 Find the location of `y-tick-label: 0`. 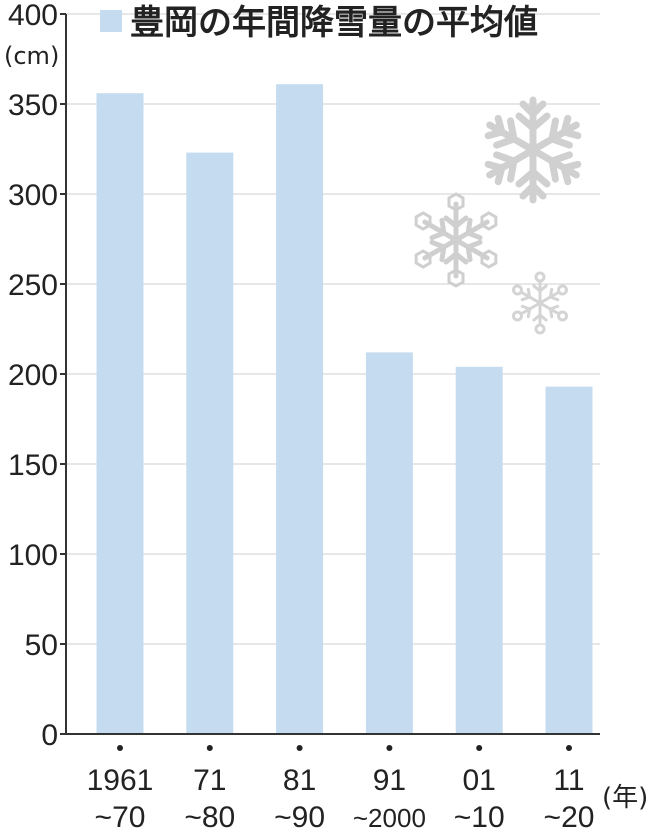

y-tick-label: 0 is located at coordinates (49, 735).